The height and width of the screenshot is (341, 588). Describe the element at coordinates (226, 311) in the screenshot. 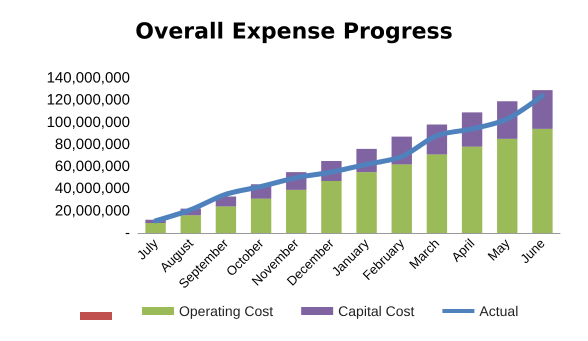

I see `legend-label: Operating Cost` at that location.